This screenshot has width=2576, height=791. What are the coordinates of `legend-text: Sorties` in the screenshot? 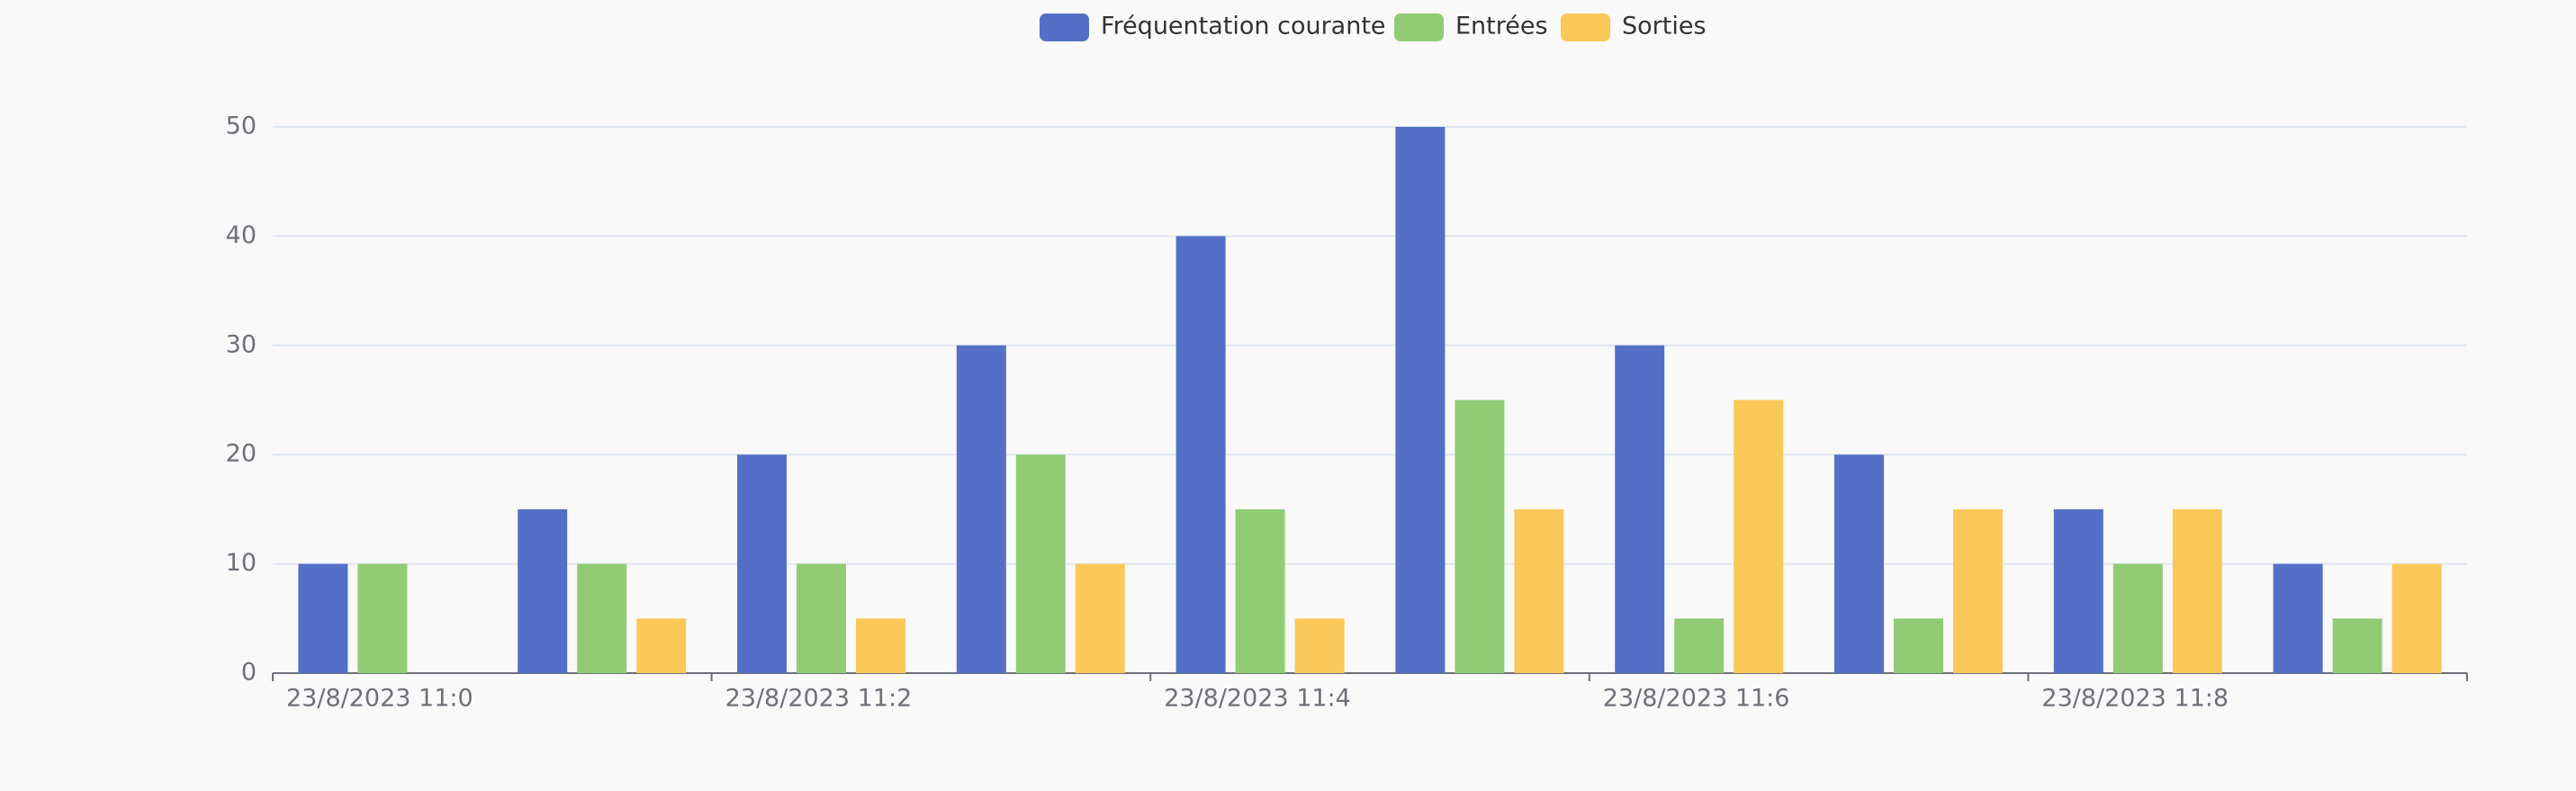 It's located at (1664, 26).